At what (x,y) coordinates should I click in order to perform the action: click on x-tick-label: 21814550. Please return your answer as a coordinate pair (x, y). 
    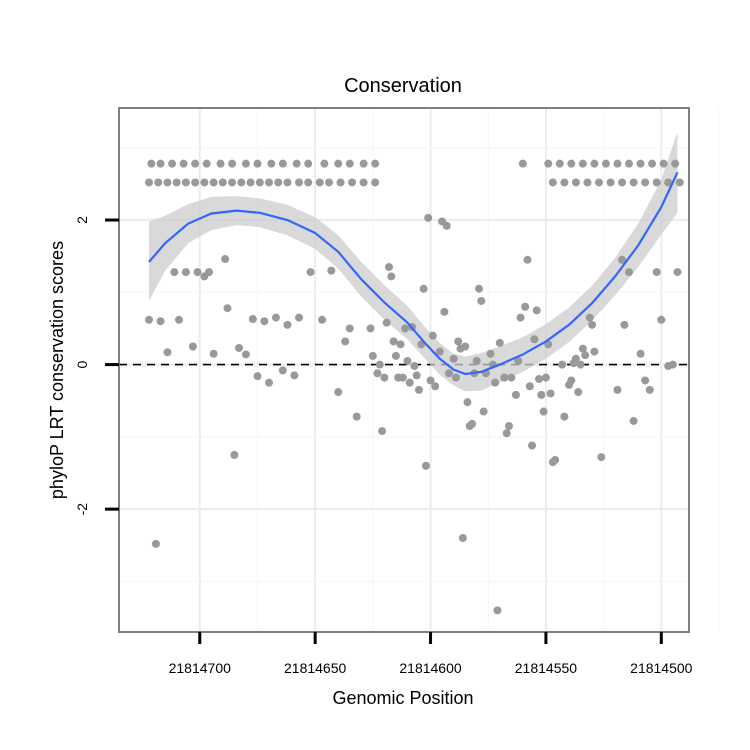
    Looking at the image, I should click on (546, 668).